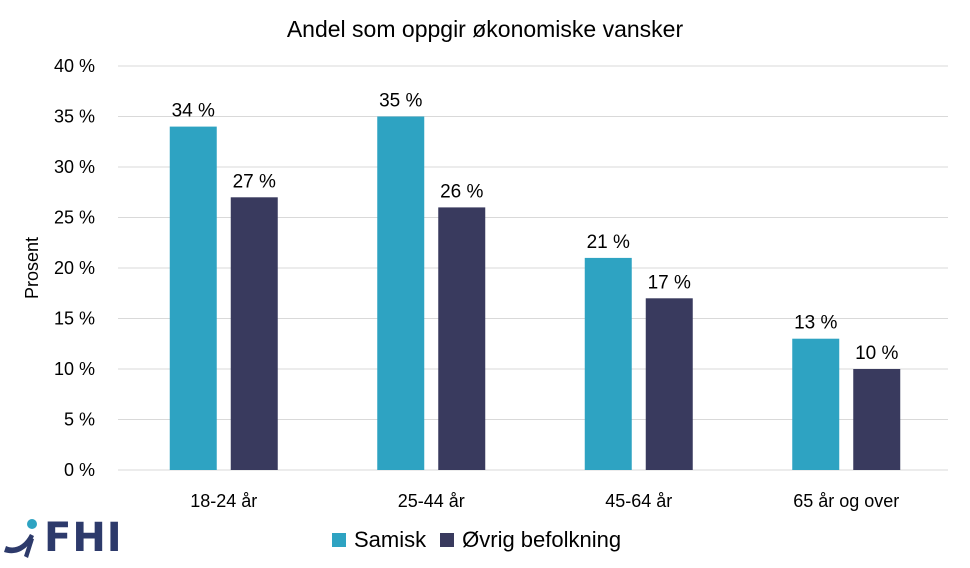 The width and height of the screenshot is (970, 568). What do you see at coordinates (876, 353) in the screenshot?
I see `data-label: 10 %` at bounding box center [876, 353].